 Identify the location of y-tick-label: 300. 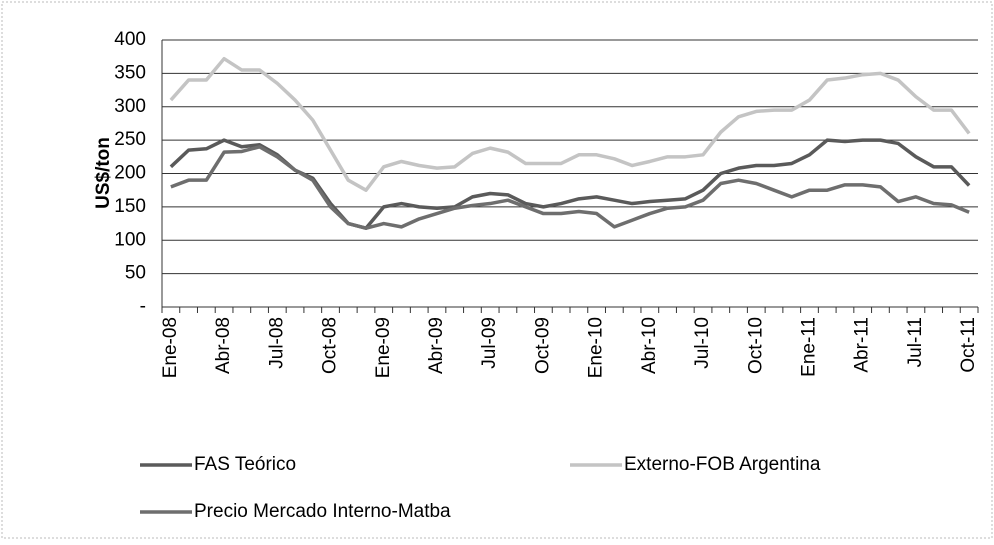
(130, 106).